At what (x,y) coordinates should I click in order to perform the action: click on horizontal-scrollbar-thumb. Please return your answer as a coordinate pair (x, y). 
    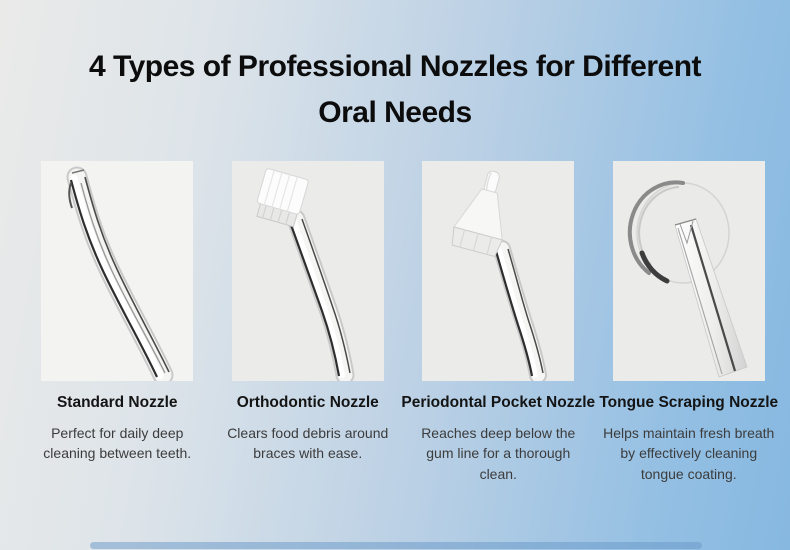
    Looking at the image, I should click on (396, 545).